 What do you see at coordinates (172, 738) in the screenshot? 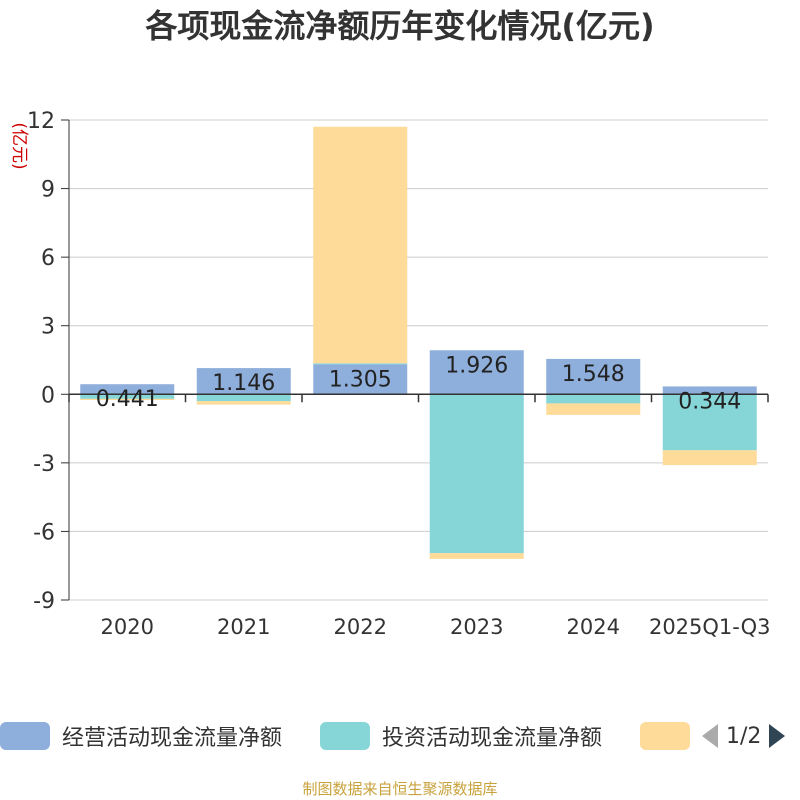
I see `legend-label-operating: 经营活动现金流量净额` at bounding box center [172, 738].